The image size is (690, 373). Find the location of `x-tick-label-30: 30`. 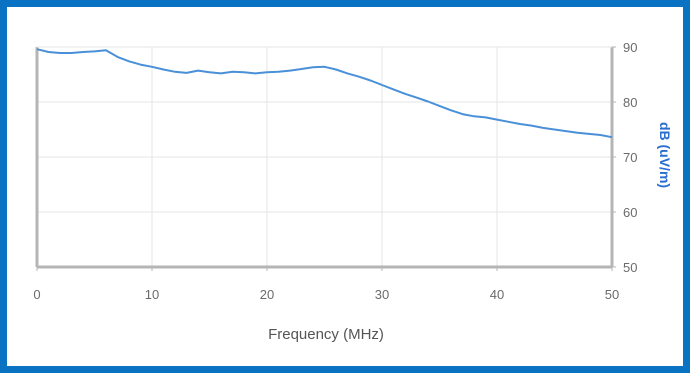

x-tick-label-30: 30 is located at coordinates (382, 294).